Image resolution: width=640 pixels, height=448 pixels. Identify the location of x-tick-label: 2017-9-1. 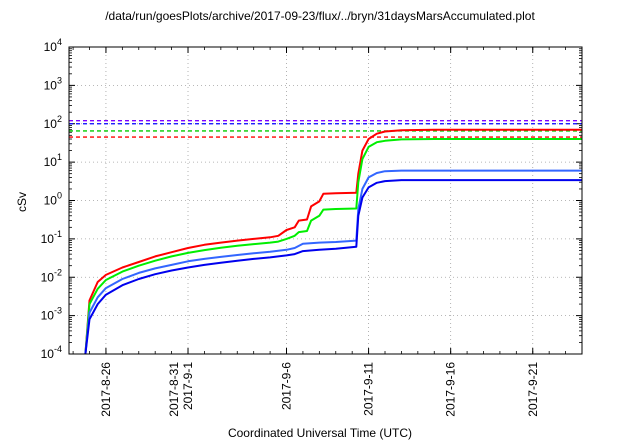
(188, 386).